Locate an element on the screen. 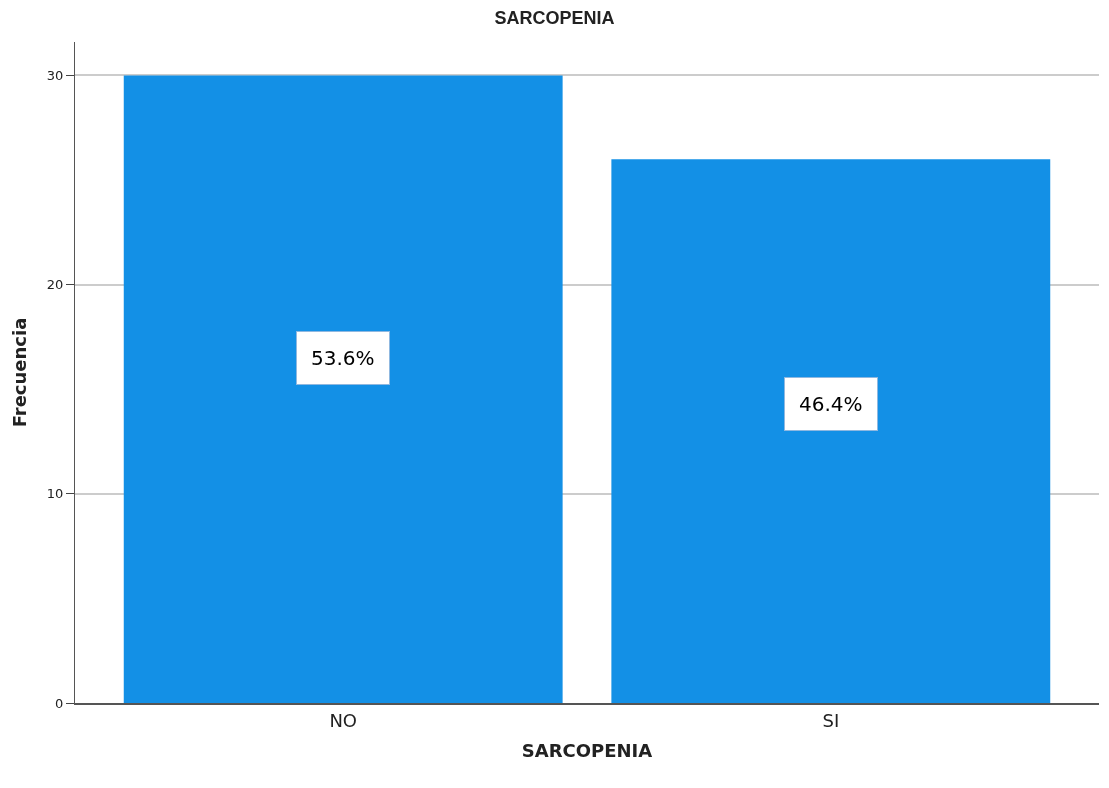 The width and height of the screenshot is (1109, 788). annotation: 46.4% is located at coordinates (831, 404).